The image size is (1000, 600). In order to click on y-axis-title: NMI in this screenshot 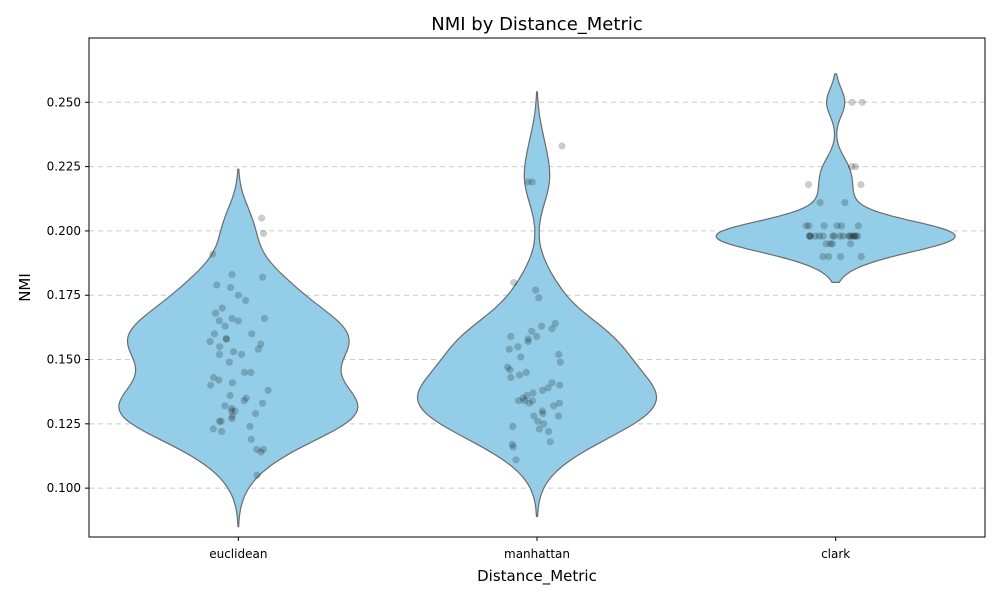, I will do `click(25, 287)`.